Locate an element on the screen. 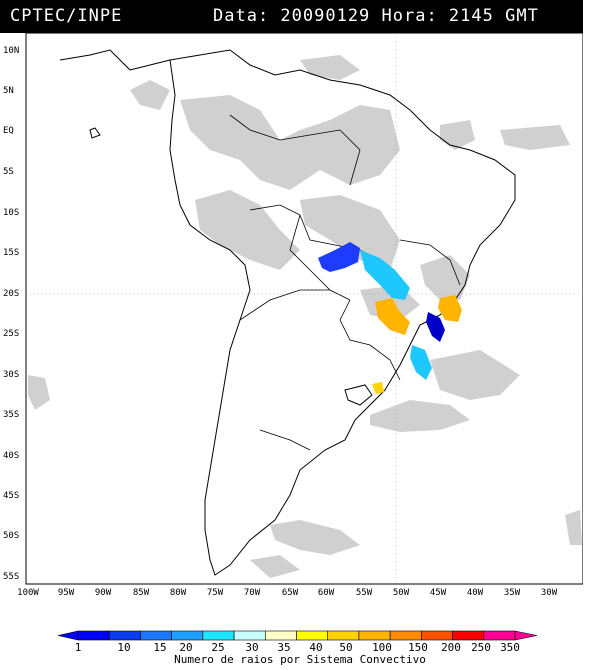  header-bar: CPTEC/INPE Data: 20090129 Hora: 2145 GMT is located at coordinates (291, 16).